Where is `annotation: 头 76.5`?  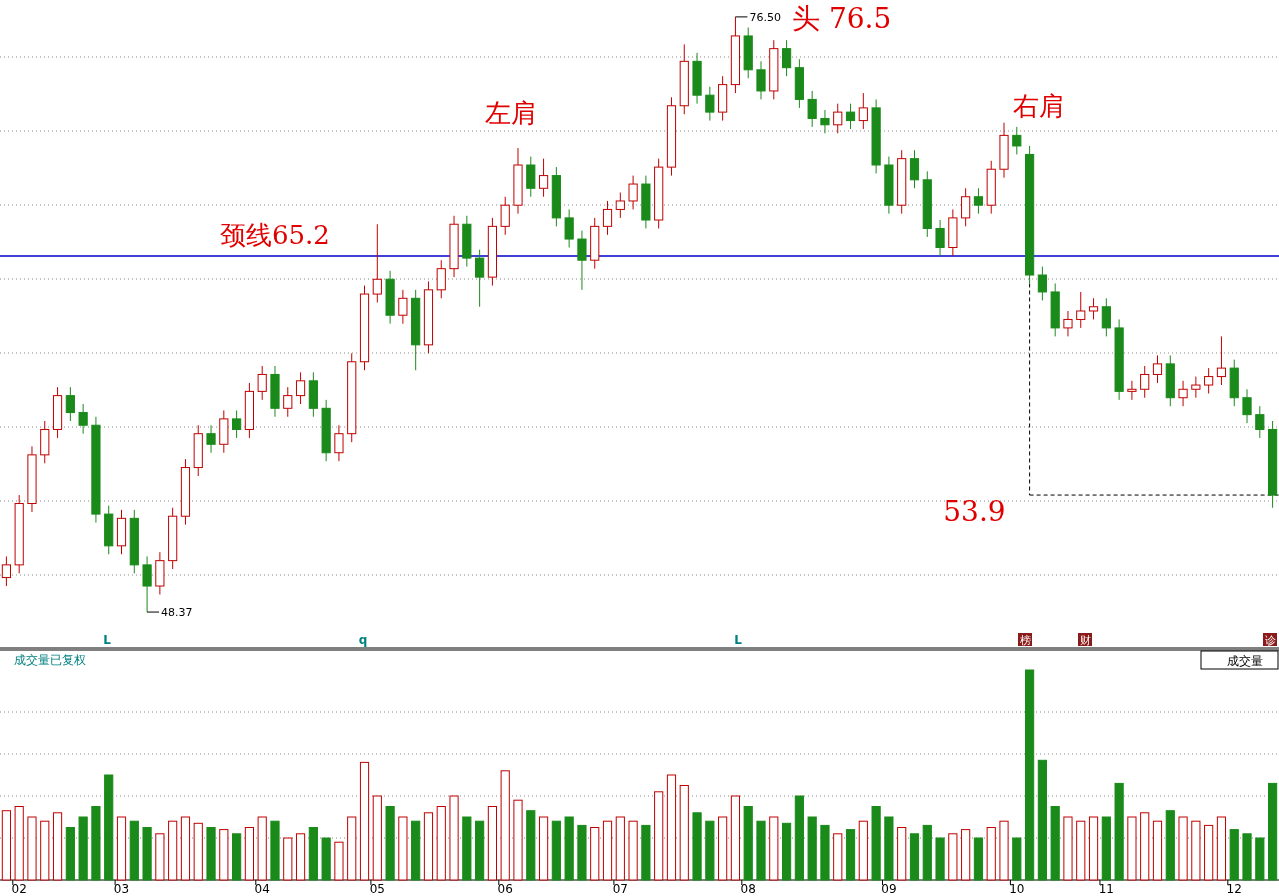
annotation: 头 76.5 is located at coordinates (842, 18).